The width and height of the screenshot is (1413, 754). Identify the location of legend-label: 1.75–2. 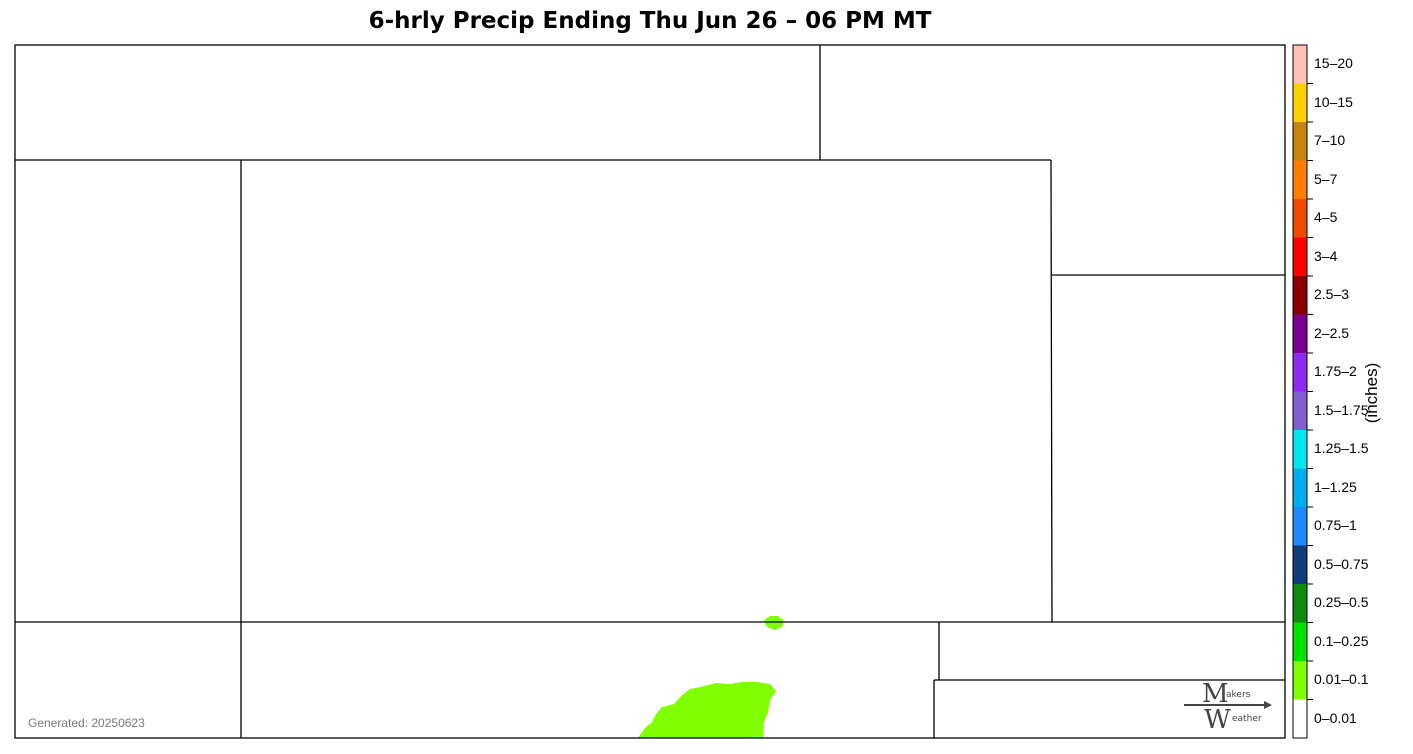
(1335, 371).